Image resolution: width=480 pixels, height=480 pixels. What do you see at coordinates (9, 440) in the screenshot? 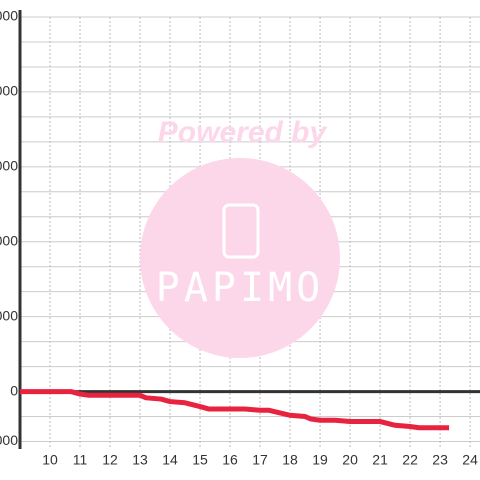
I see `y-tick-label: -20,000` at bounding box center [9, 440].